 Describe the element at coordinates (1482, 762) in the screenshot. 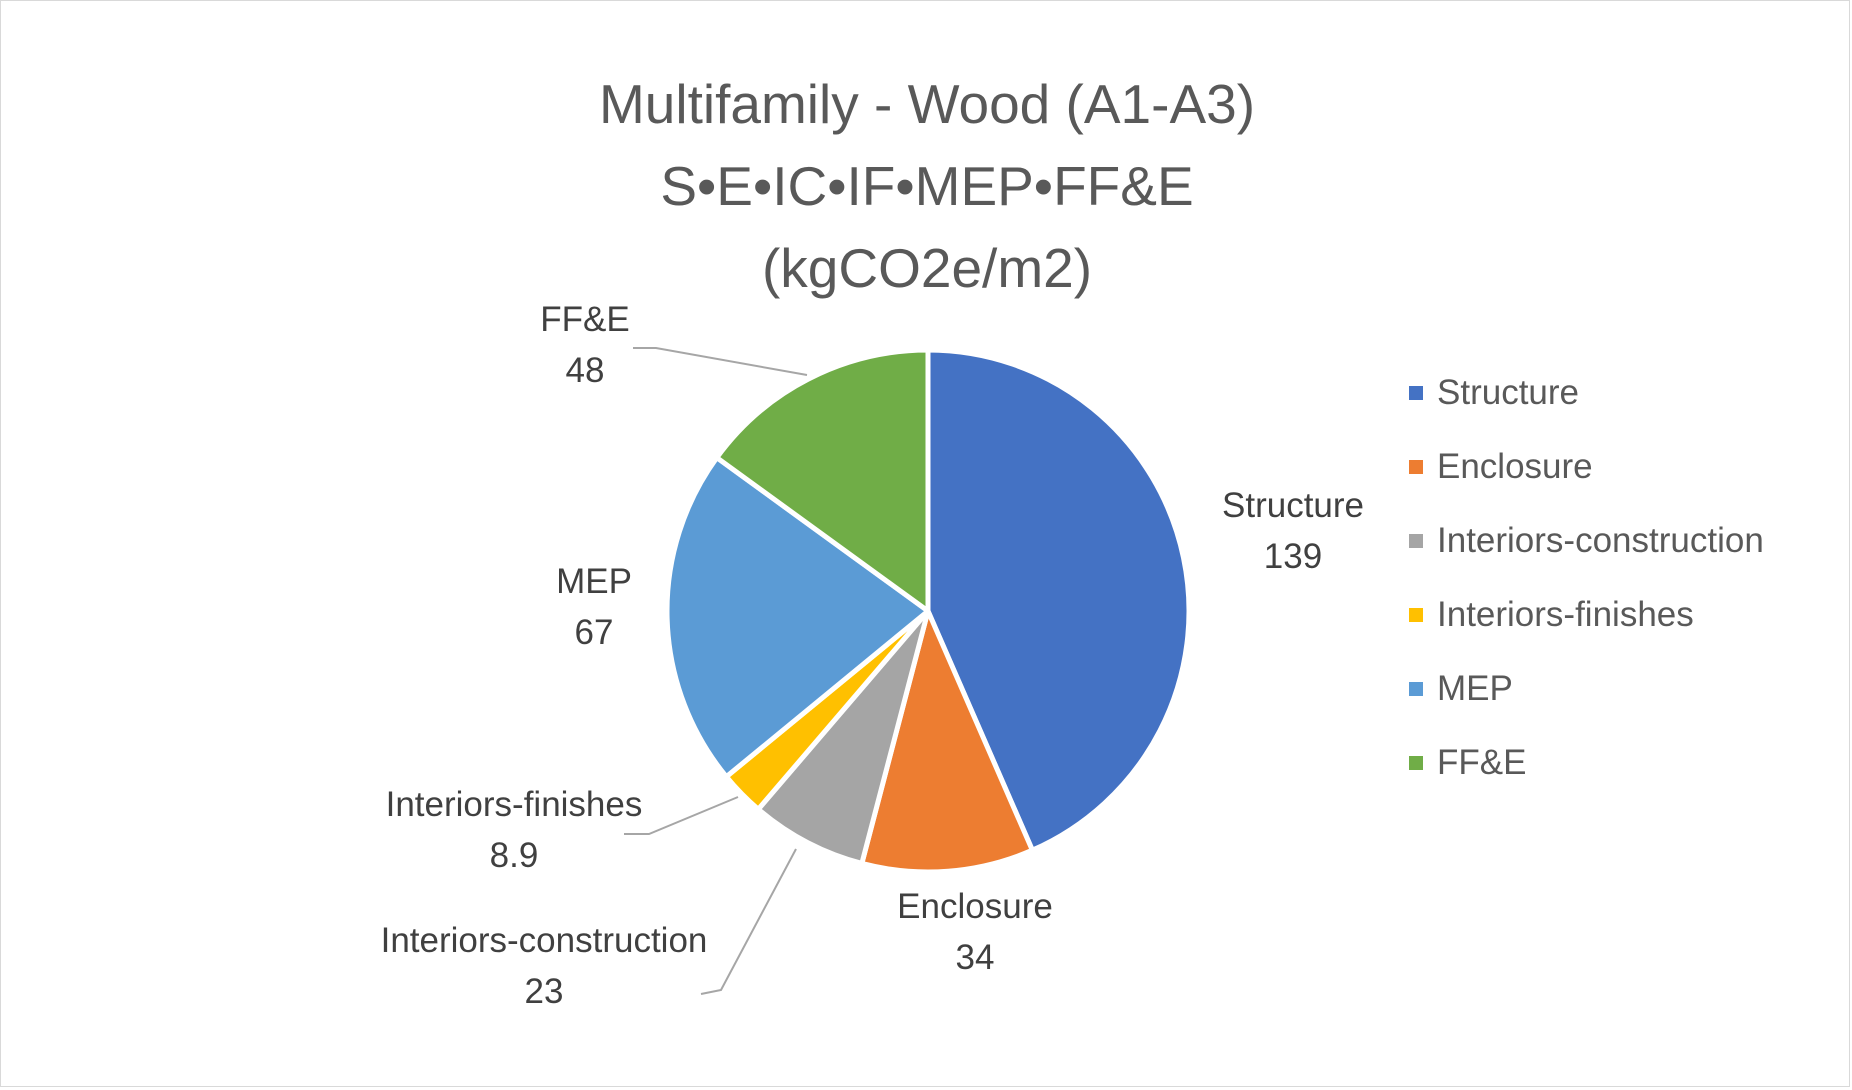

I see `legend-label-ffe: FF&E` at that location.